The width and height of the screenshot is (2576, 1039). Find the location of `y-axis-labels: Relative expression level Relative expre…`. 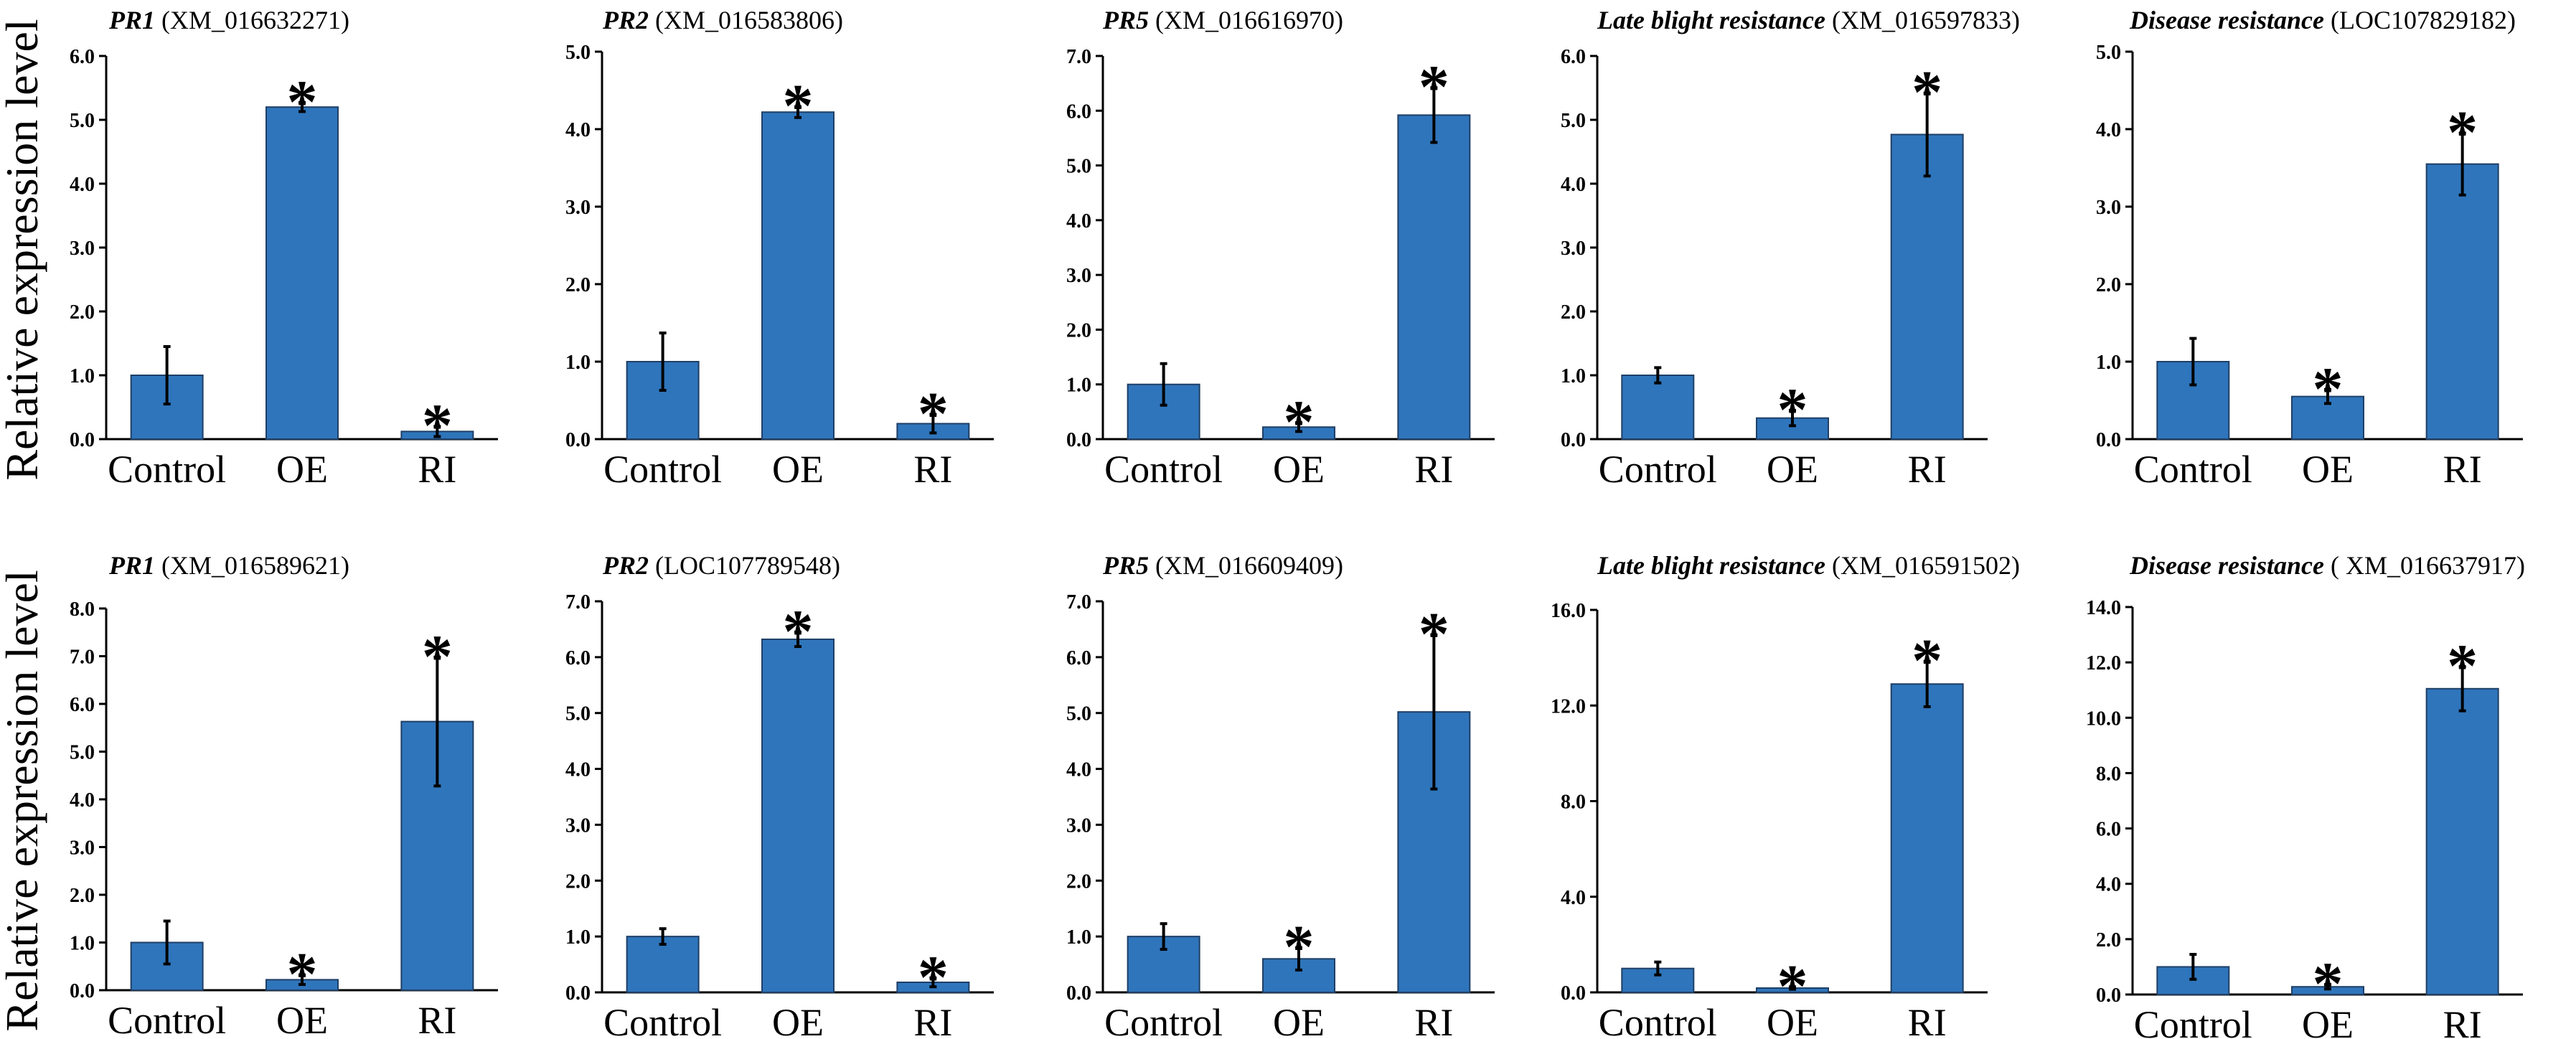

y-axis-labels: Relative expression level Relative expre… is located at coordinates (23, 525).